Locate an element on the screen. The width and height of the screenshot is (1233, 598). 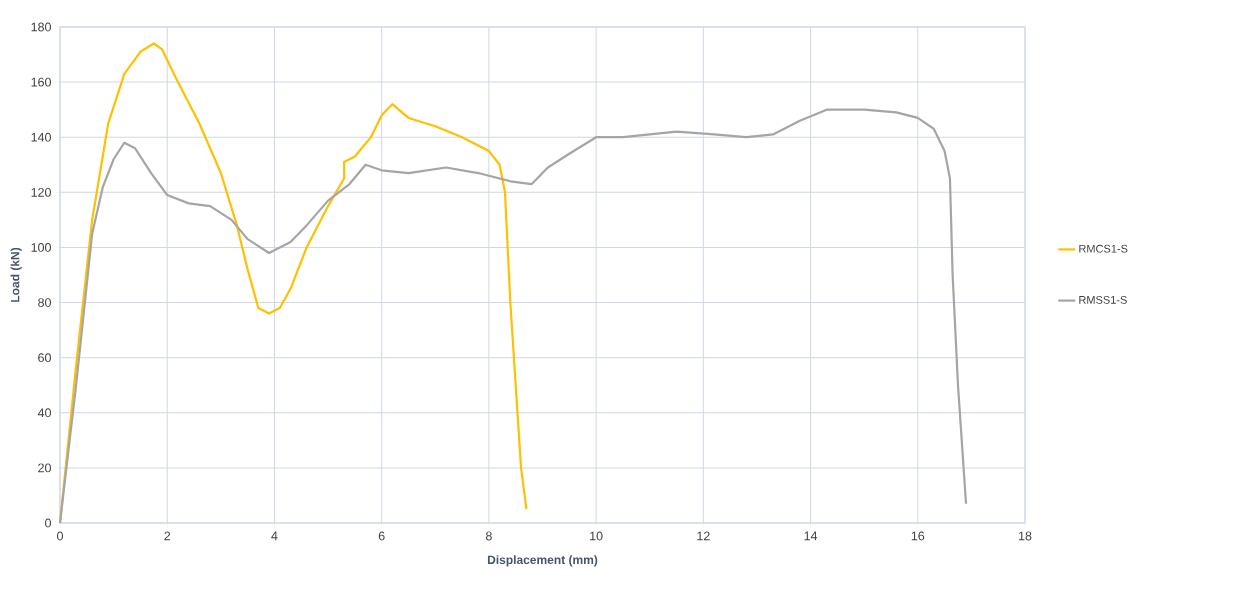
y-tick-label: 20 is located at coordinates (44, 468).